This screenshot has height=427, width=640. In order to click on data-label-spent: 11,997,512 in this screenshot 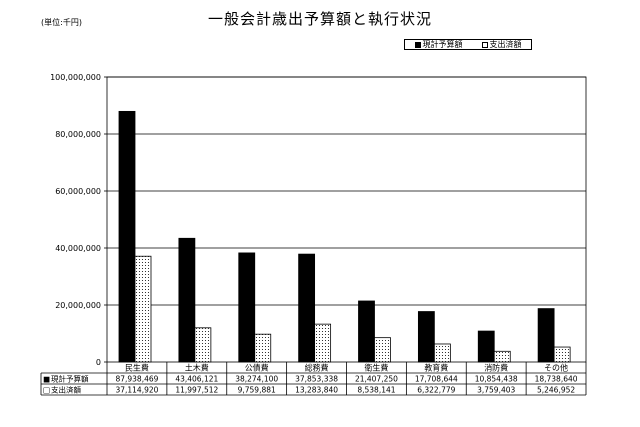, I will do `click(196, 390)`.